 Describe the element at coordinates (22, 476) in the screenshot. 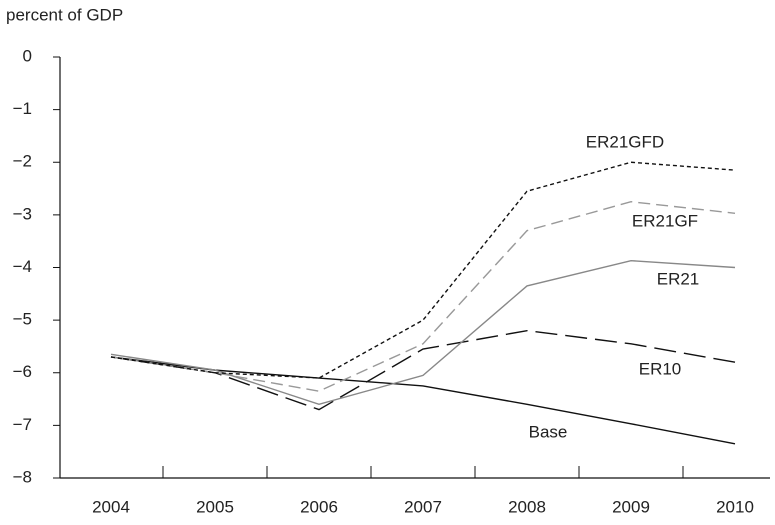

I see `y-tick-label: −8` at that location.